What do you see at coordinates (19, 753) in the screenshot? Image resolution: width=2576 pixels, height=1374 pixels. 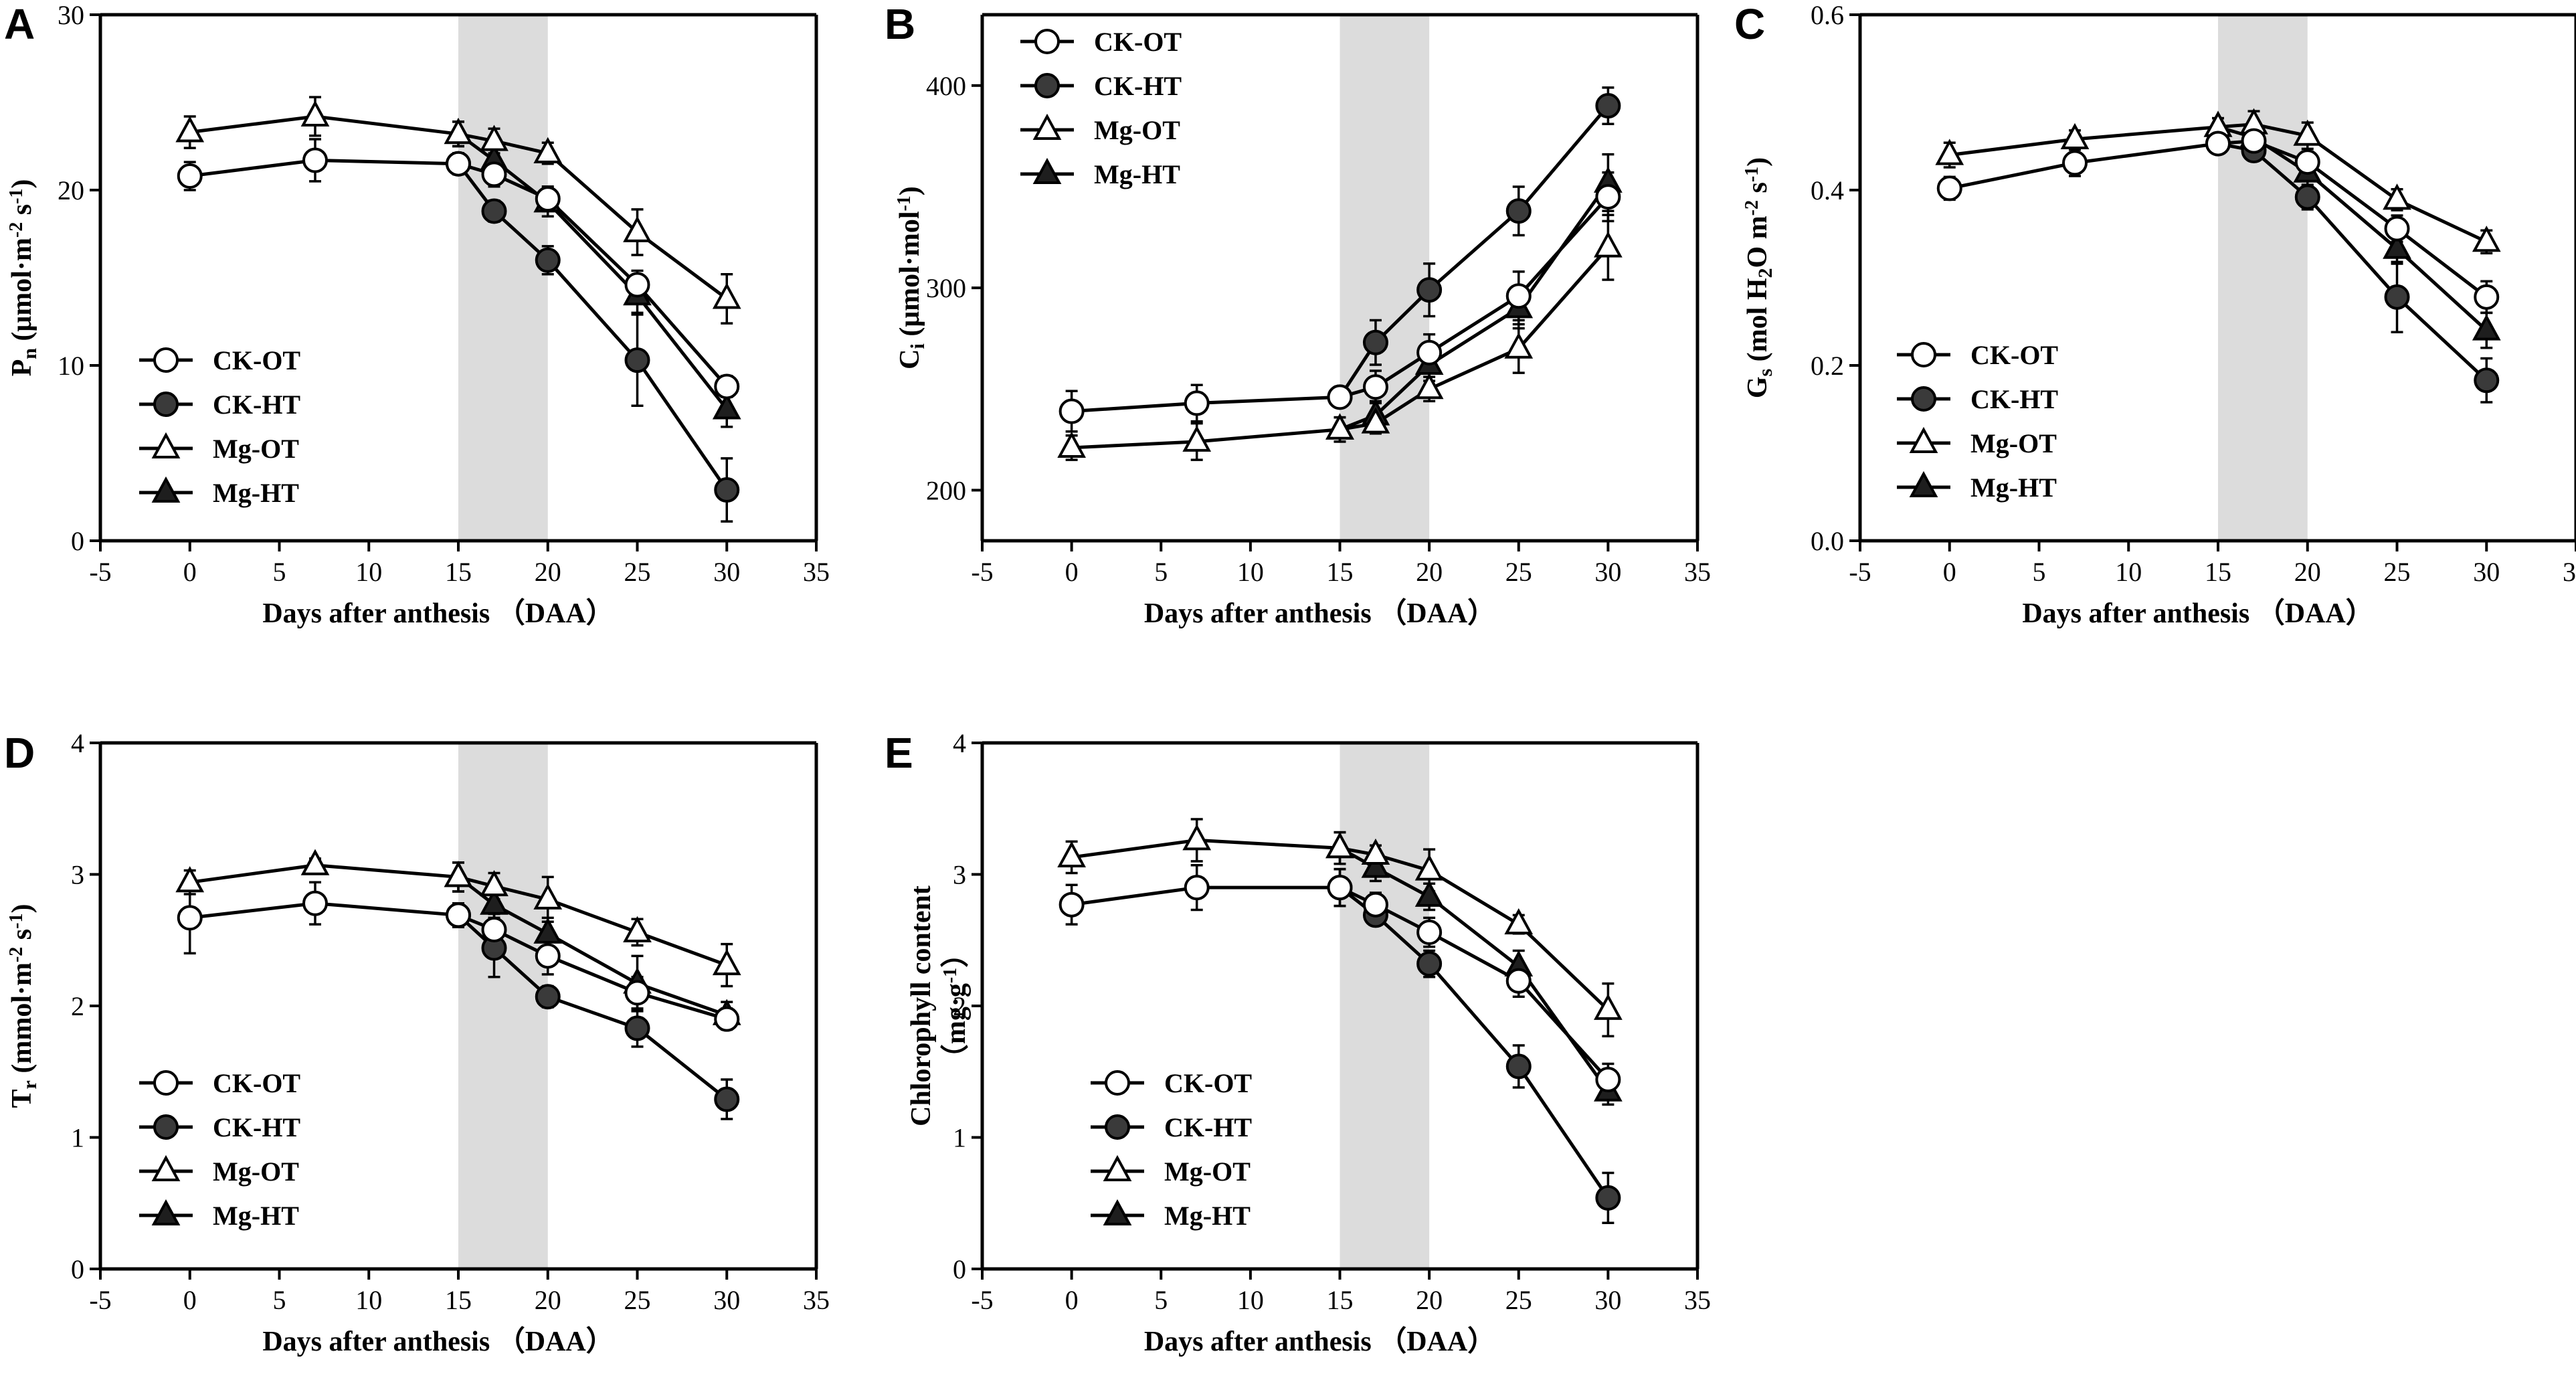 I see `panel-d-letter: D` at bounding box center [19, 753].